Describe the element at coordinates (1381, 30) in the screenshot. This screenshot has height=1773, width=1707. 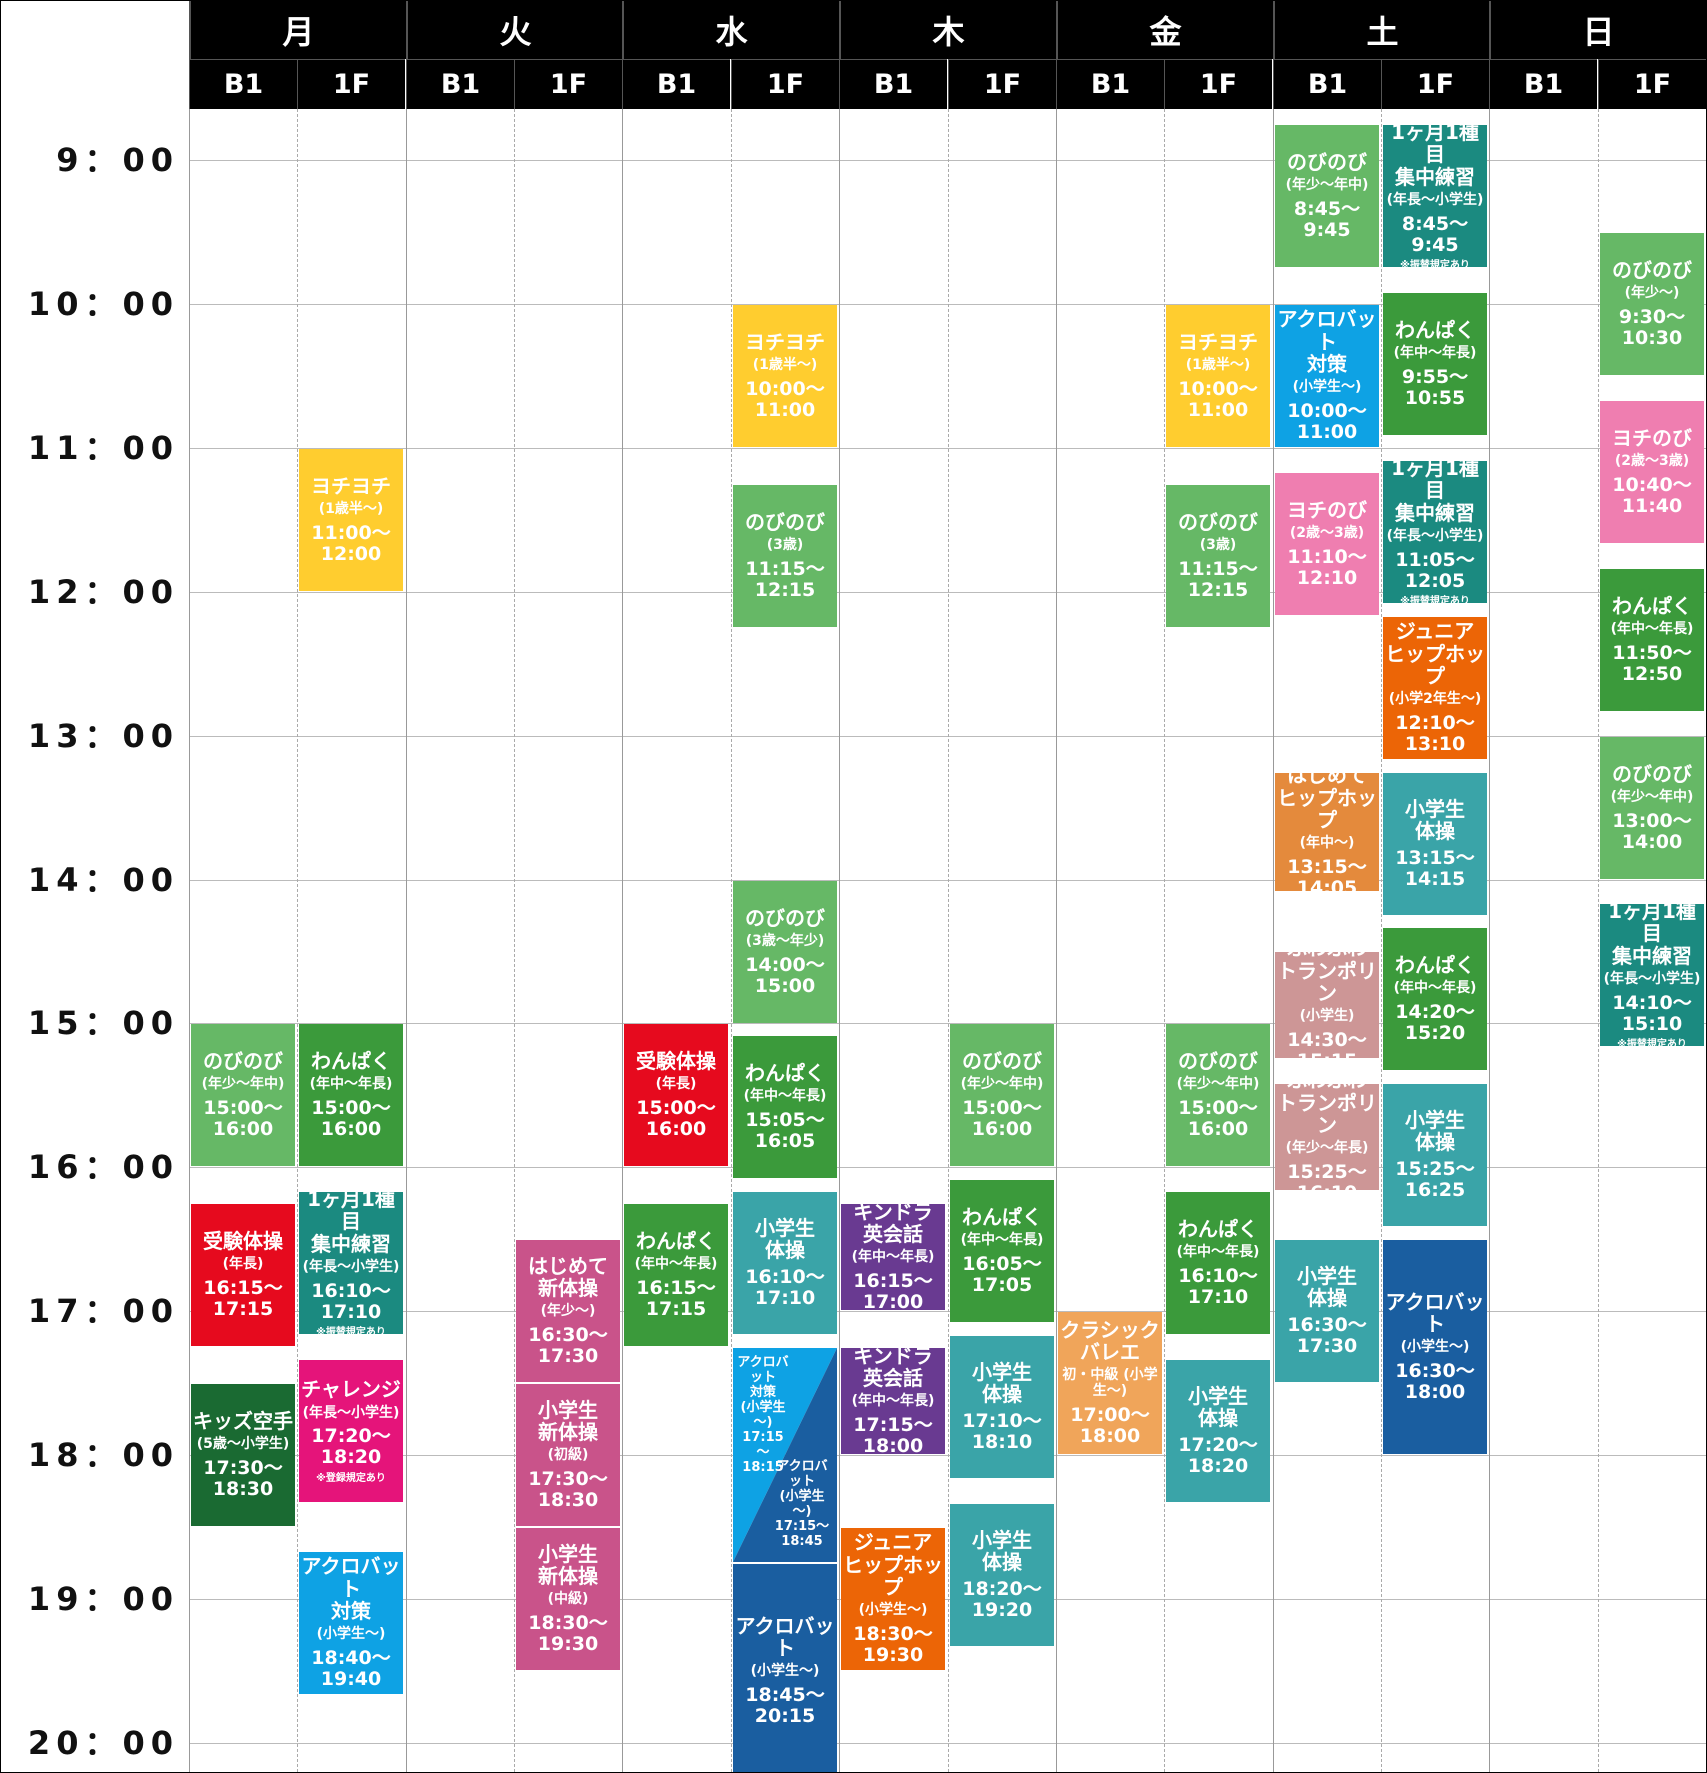
I see `day-header: 土` at that location.